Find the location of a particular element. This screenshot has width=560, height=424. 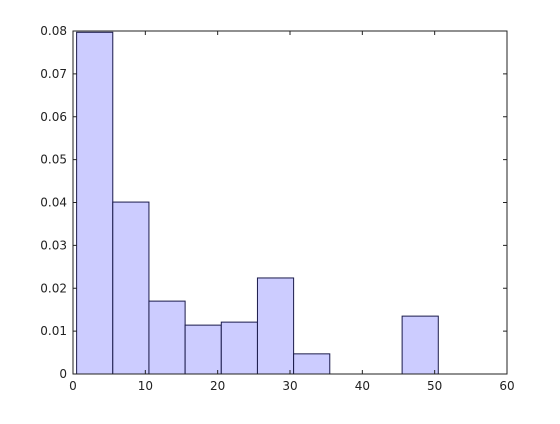

x-tick-label: 20 is located at coordinates (217, 386).